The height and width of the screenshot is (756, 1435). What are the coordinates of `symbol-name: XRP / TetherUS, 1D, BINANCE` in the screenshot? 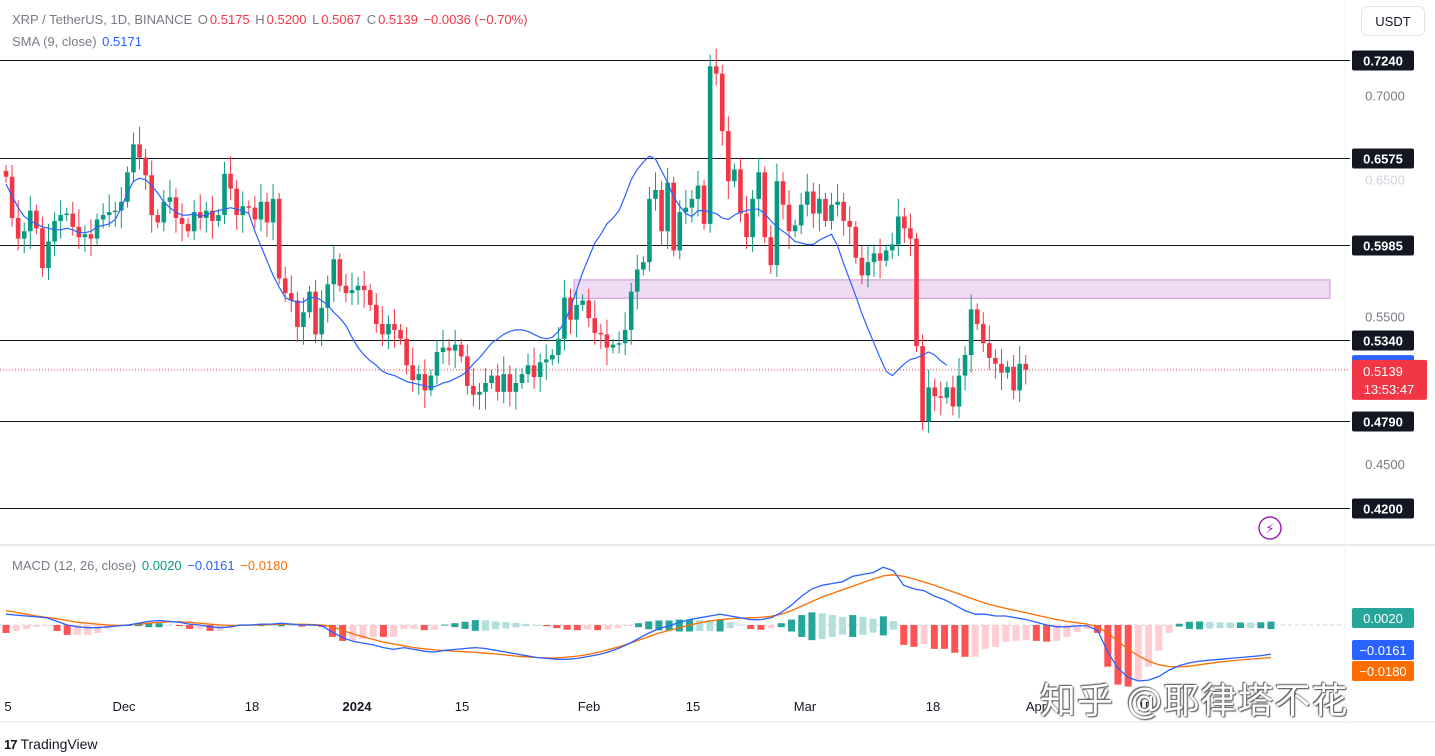 It's located at (102, 19).